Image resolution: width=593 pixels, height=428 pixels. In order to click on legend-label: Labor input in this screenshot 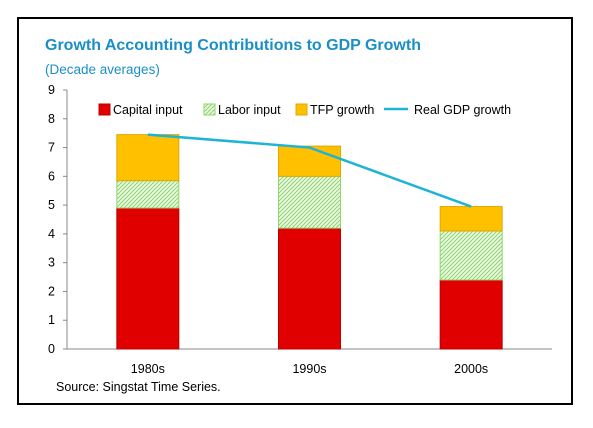, I will do `click(249, 110)`.